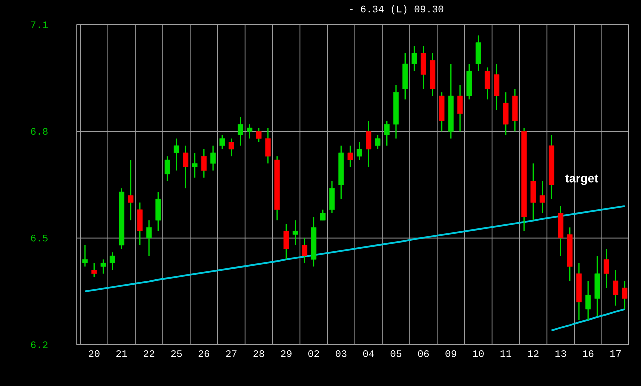 Image resolution: width=641 pixels, height=386 pixels. I want to click on x-tick-label: 26, so click(204, 354).